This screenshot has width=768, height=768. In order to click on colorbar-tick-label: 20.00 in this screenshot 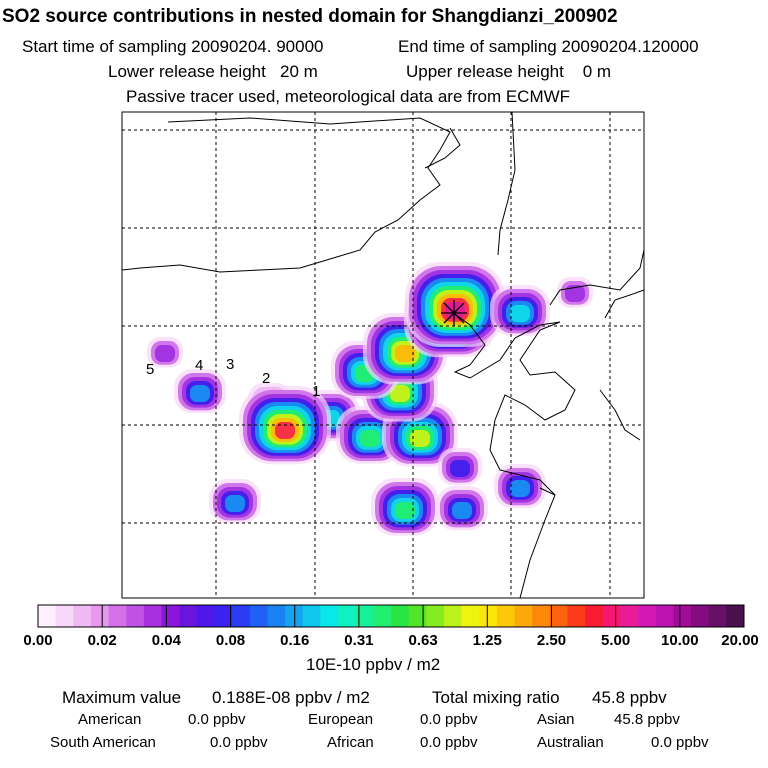, I will do `click(740, 640)`.